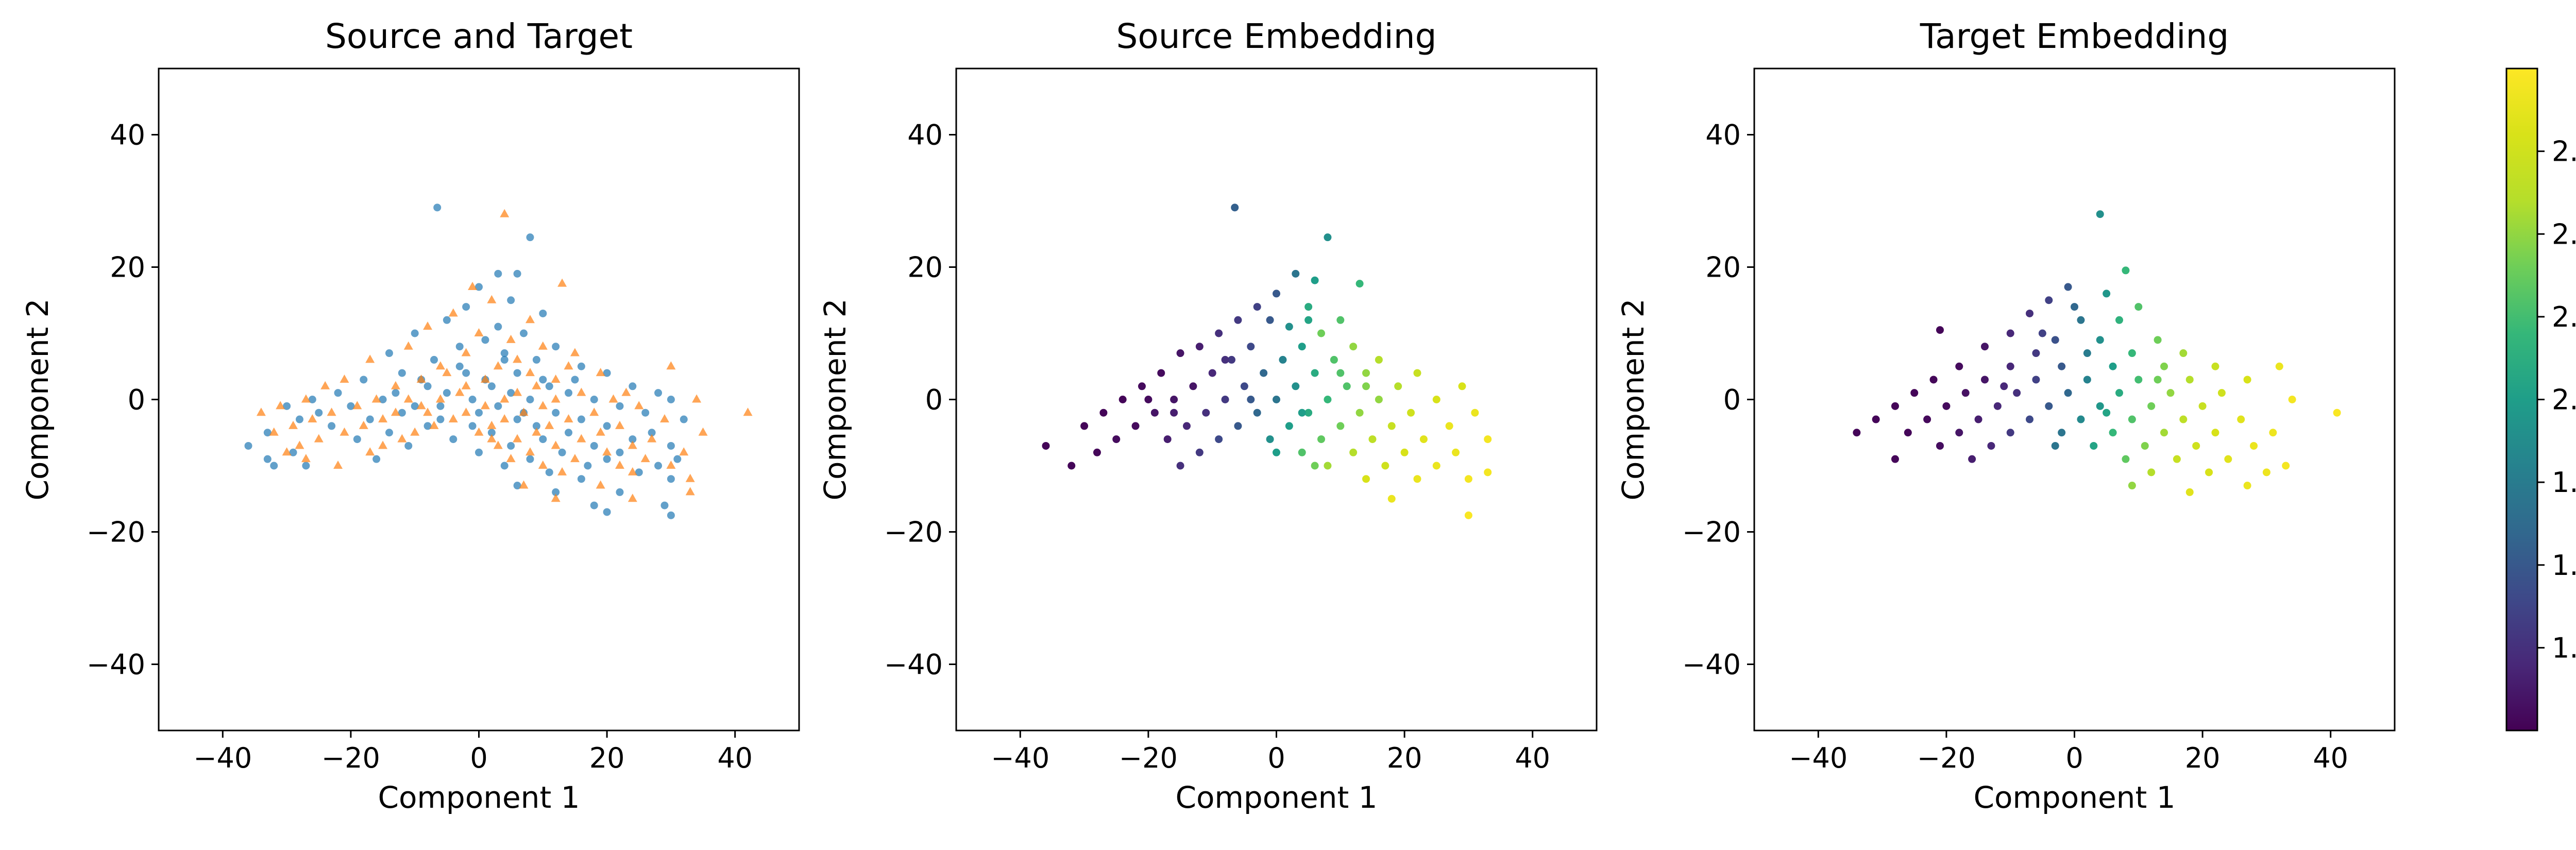  Describe the element at coordinates (498, 361) in the screenshot. I see `points-layer` at that location.